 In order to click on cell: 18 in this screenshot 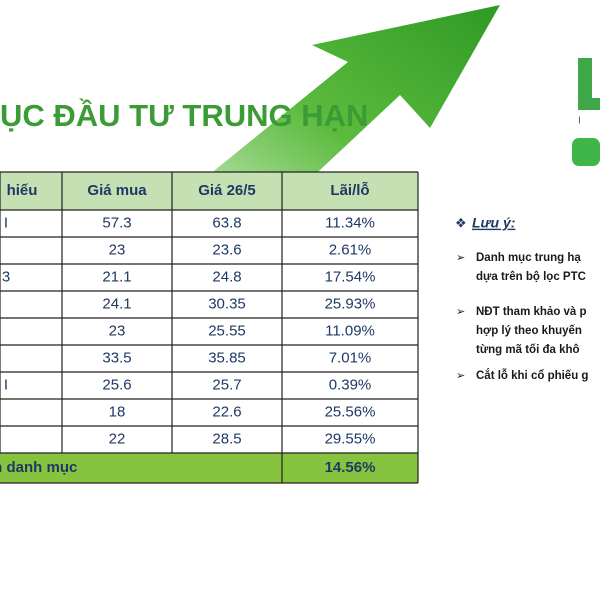, I will do `click(117, 411)`.